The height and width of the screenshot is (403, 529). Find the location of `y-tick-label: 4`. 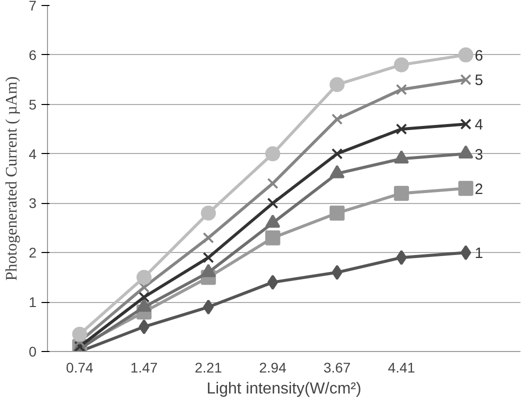

y-tick-label: 4 is located at coordinates (32, 154).